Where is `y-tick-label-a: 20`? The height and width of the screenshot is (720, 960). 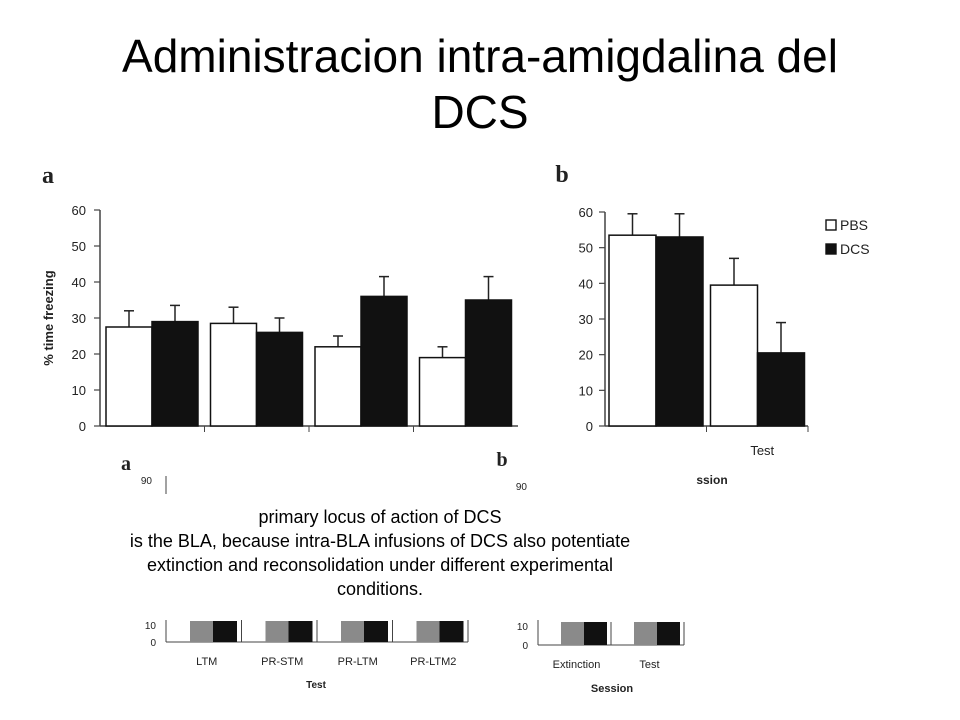 y-tick-label-a: 20 is located at coordinates (79, 354).